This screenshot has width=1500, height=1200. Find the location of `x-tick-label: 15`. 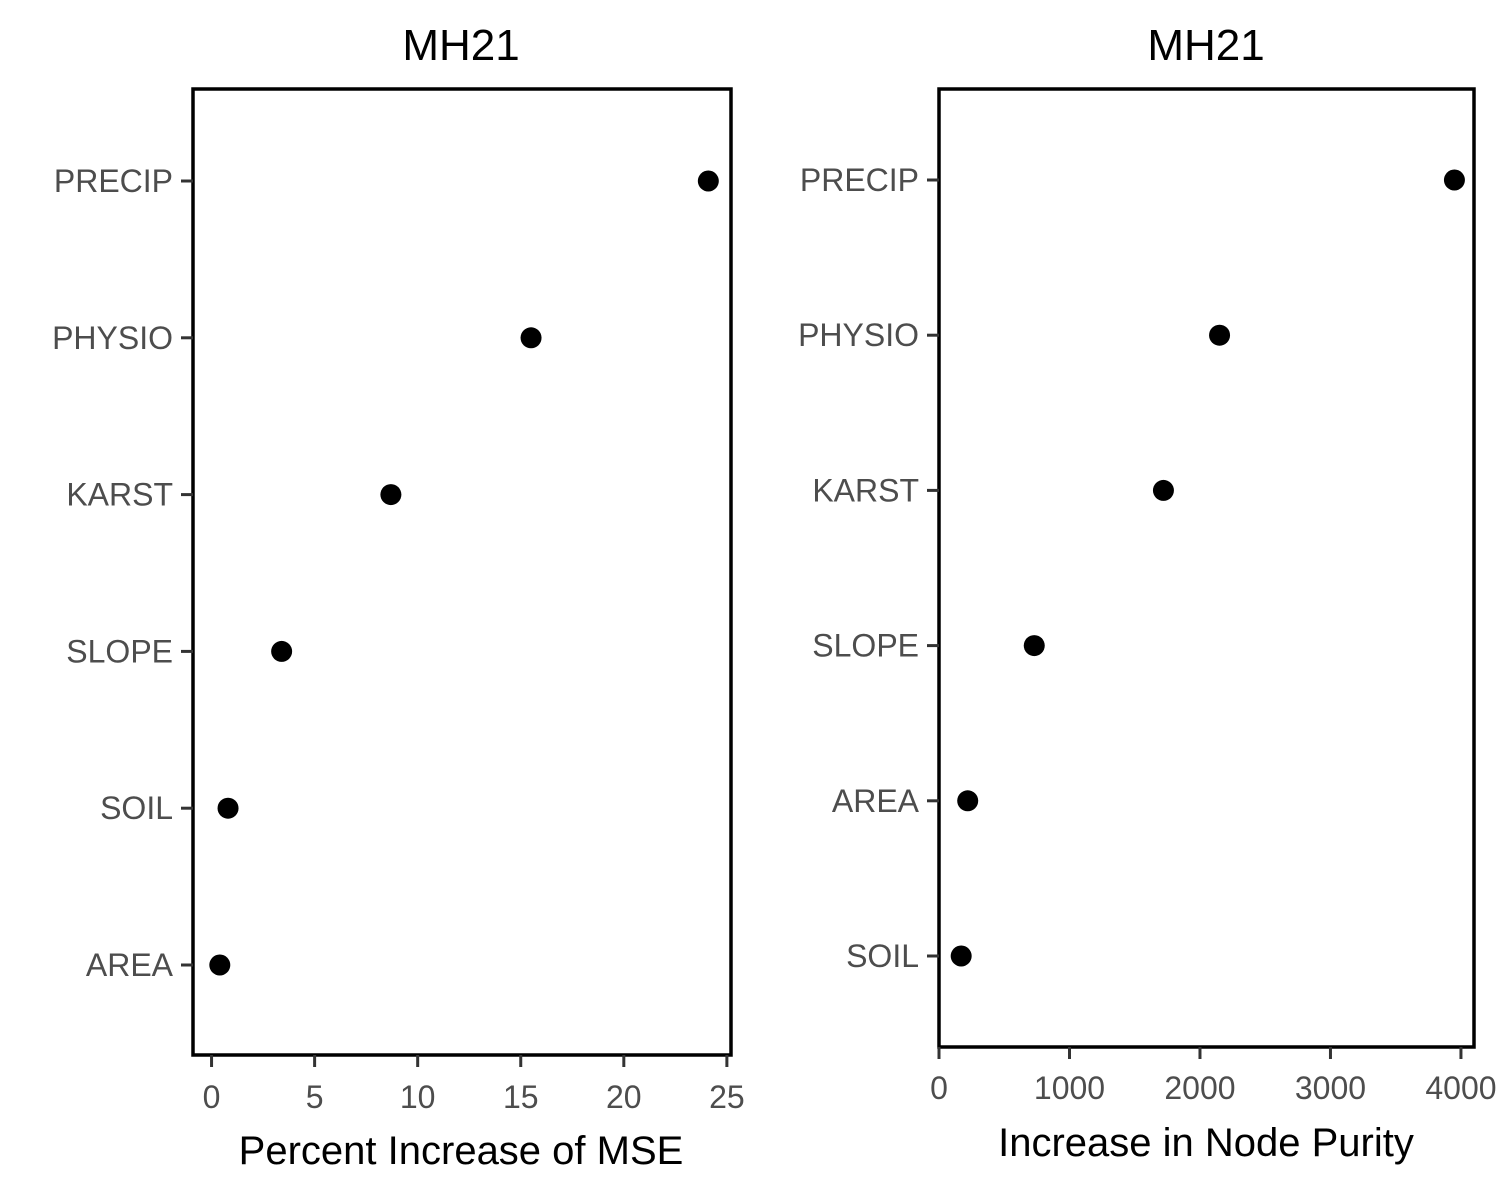

x-tick-label: 15 is located at coordinates (521, 1097).